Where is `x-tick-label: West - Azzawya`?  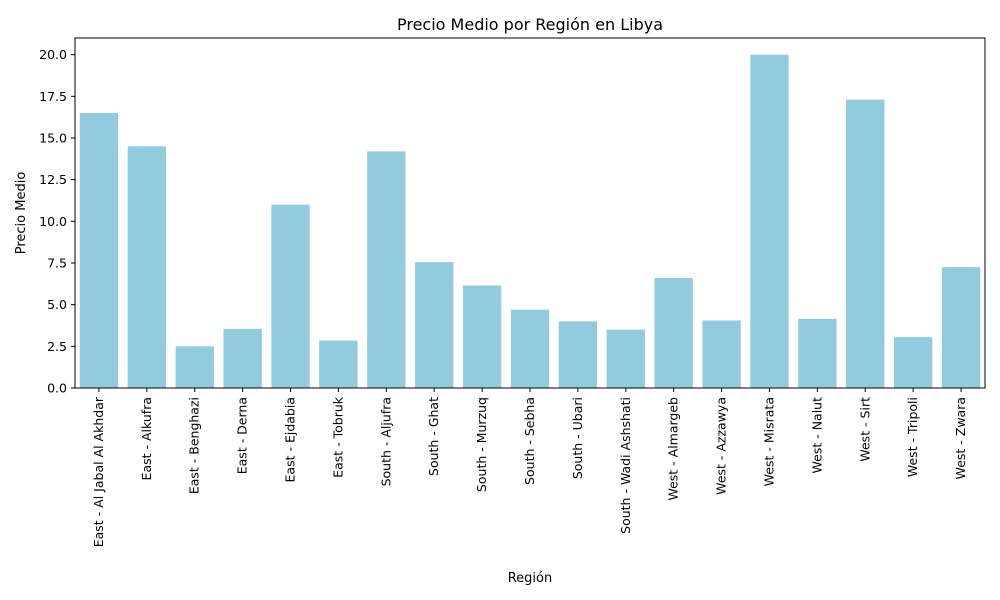 x-tick-label: West - Azzawya is located at coordinates (721, 446).